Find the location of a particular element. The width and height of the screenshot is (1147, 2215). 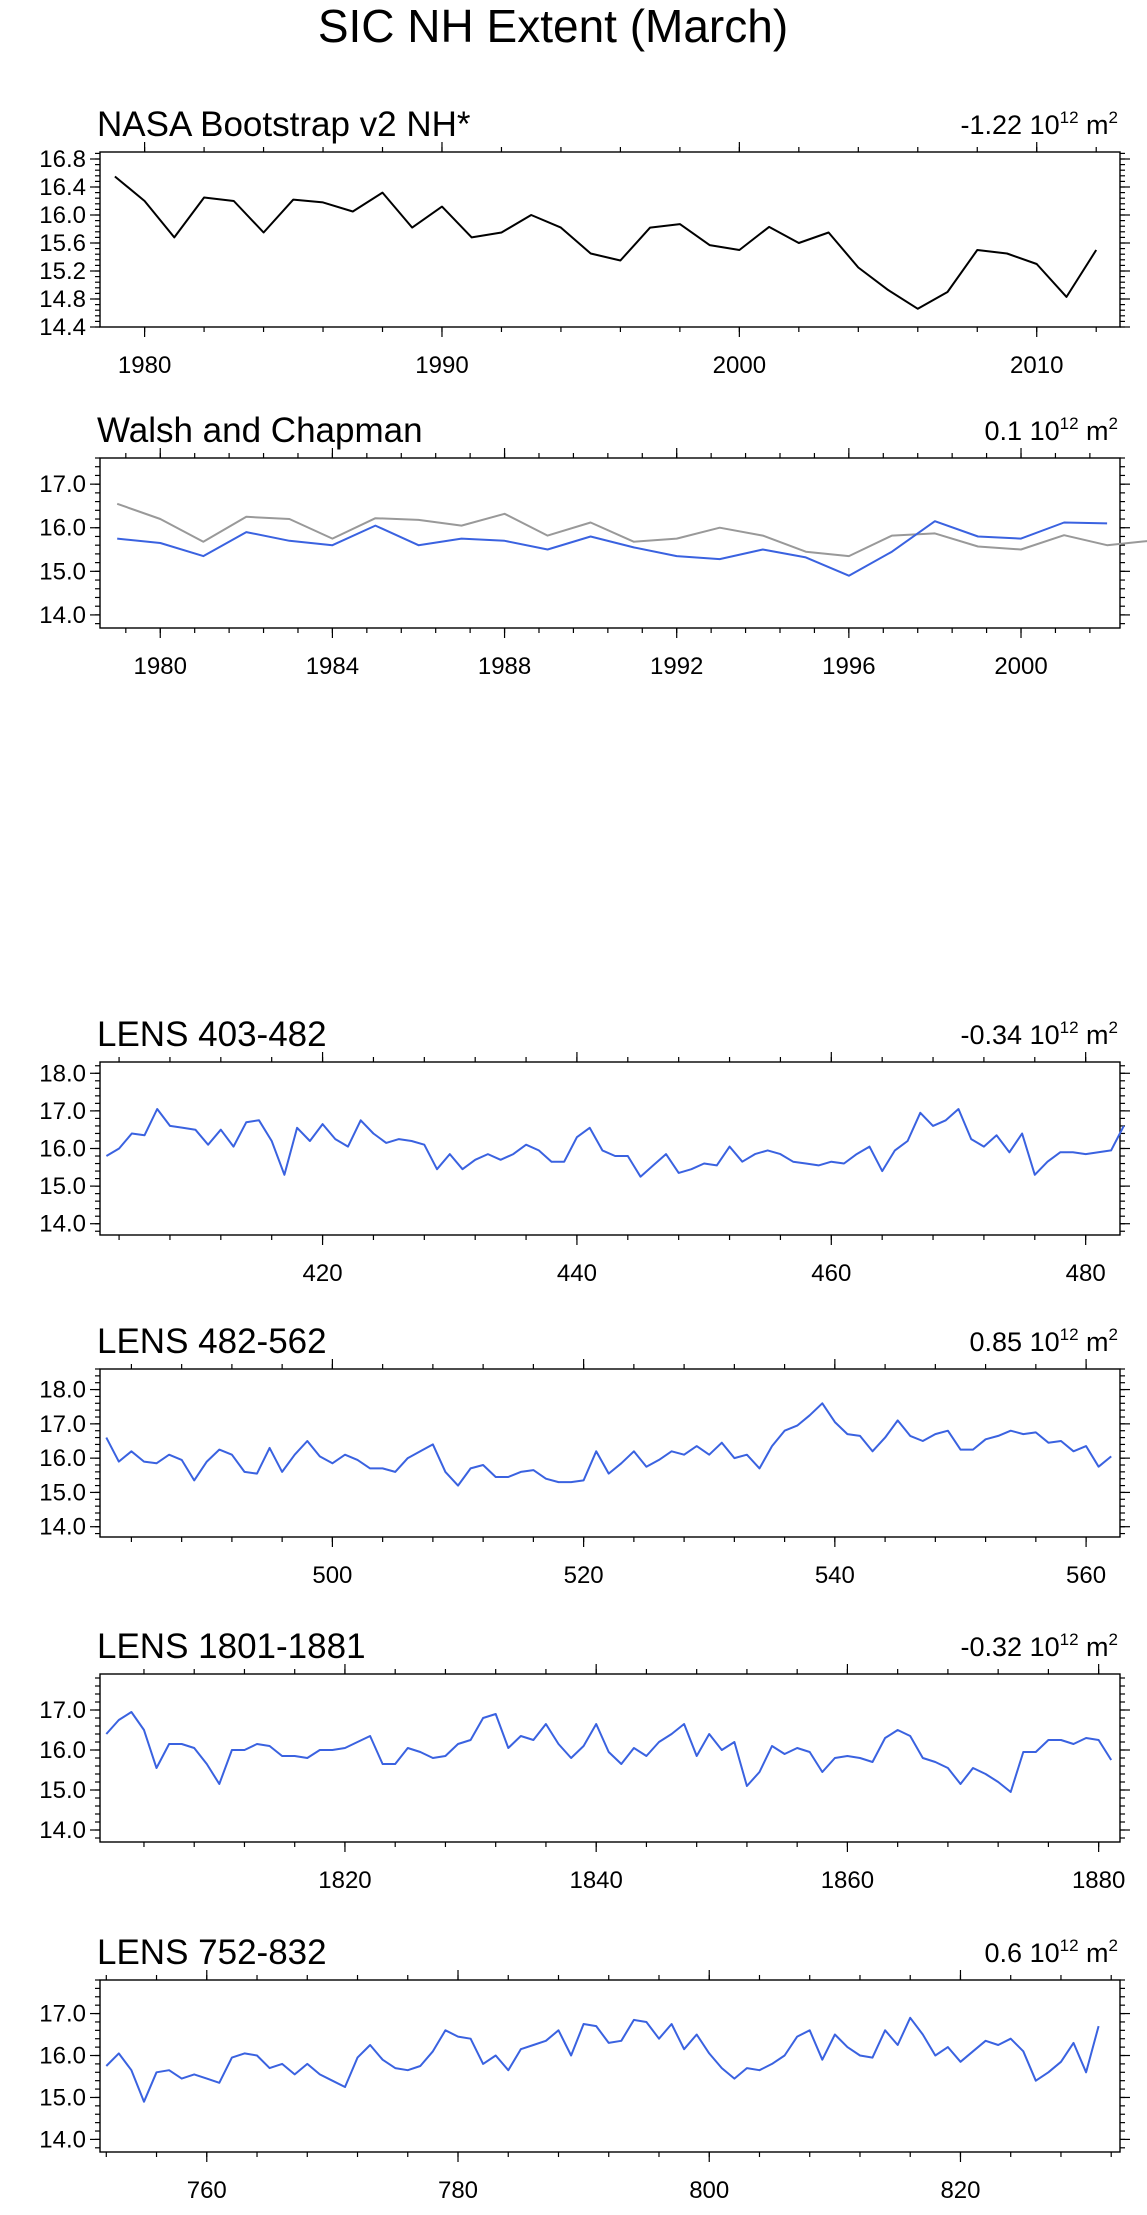

figure-title: SIC NH Extent (March) is located at coordinates (553, 26).